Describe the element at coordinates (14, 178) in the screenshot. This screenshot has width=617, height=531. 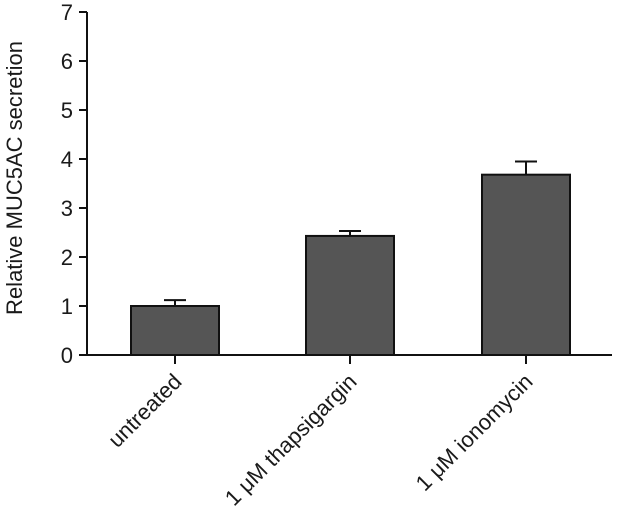
I see `y-axis-label: Relative MUC5AC secretion` at that location.